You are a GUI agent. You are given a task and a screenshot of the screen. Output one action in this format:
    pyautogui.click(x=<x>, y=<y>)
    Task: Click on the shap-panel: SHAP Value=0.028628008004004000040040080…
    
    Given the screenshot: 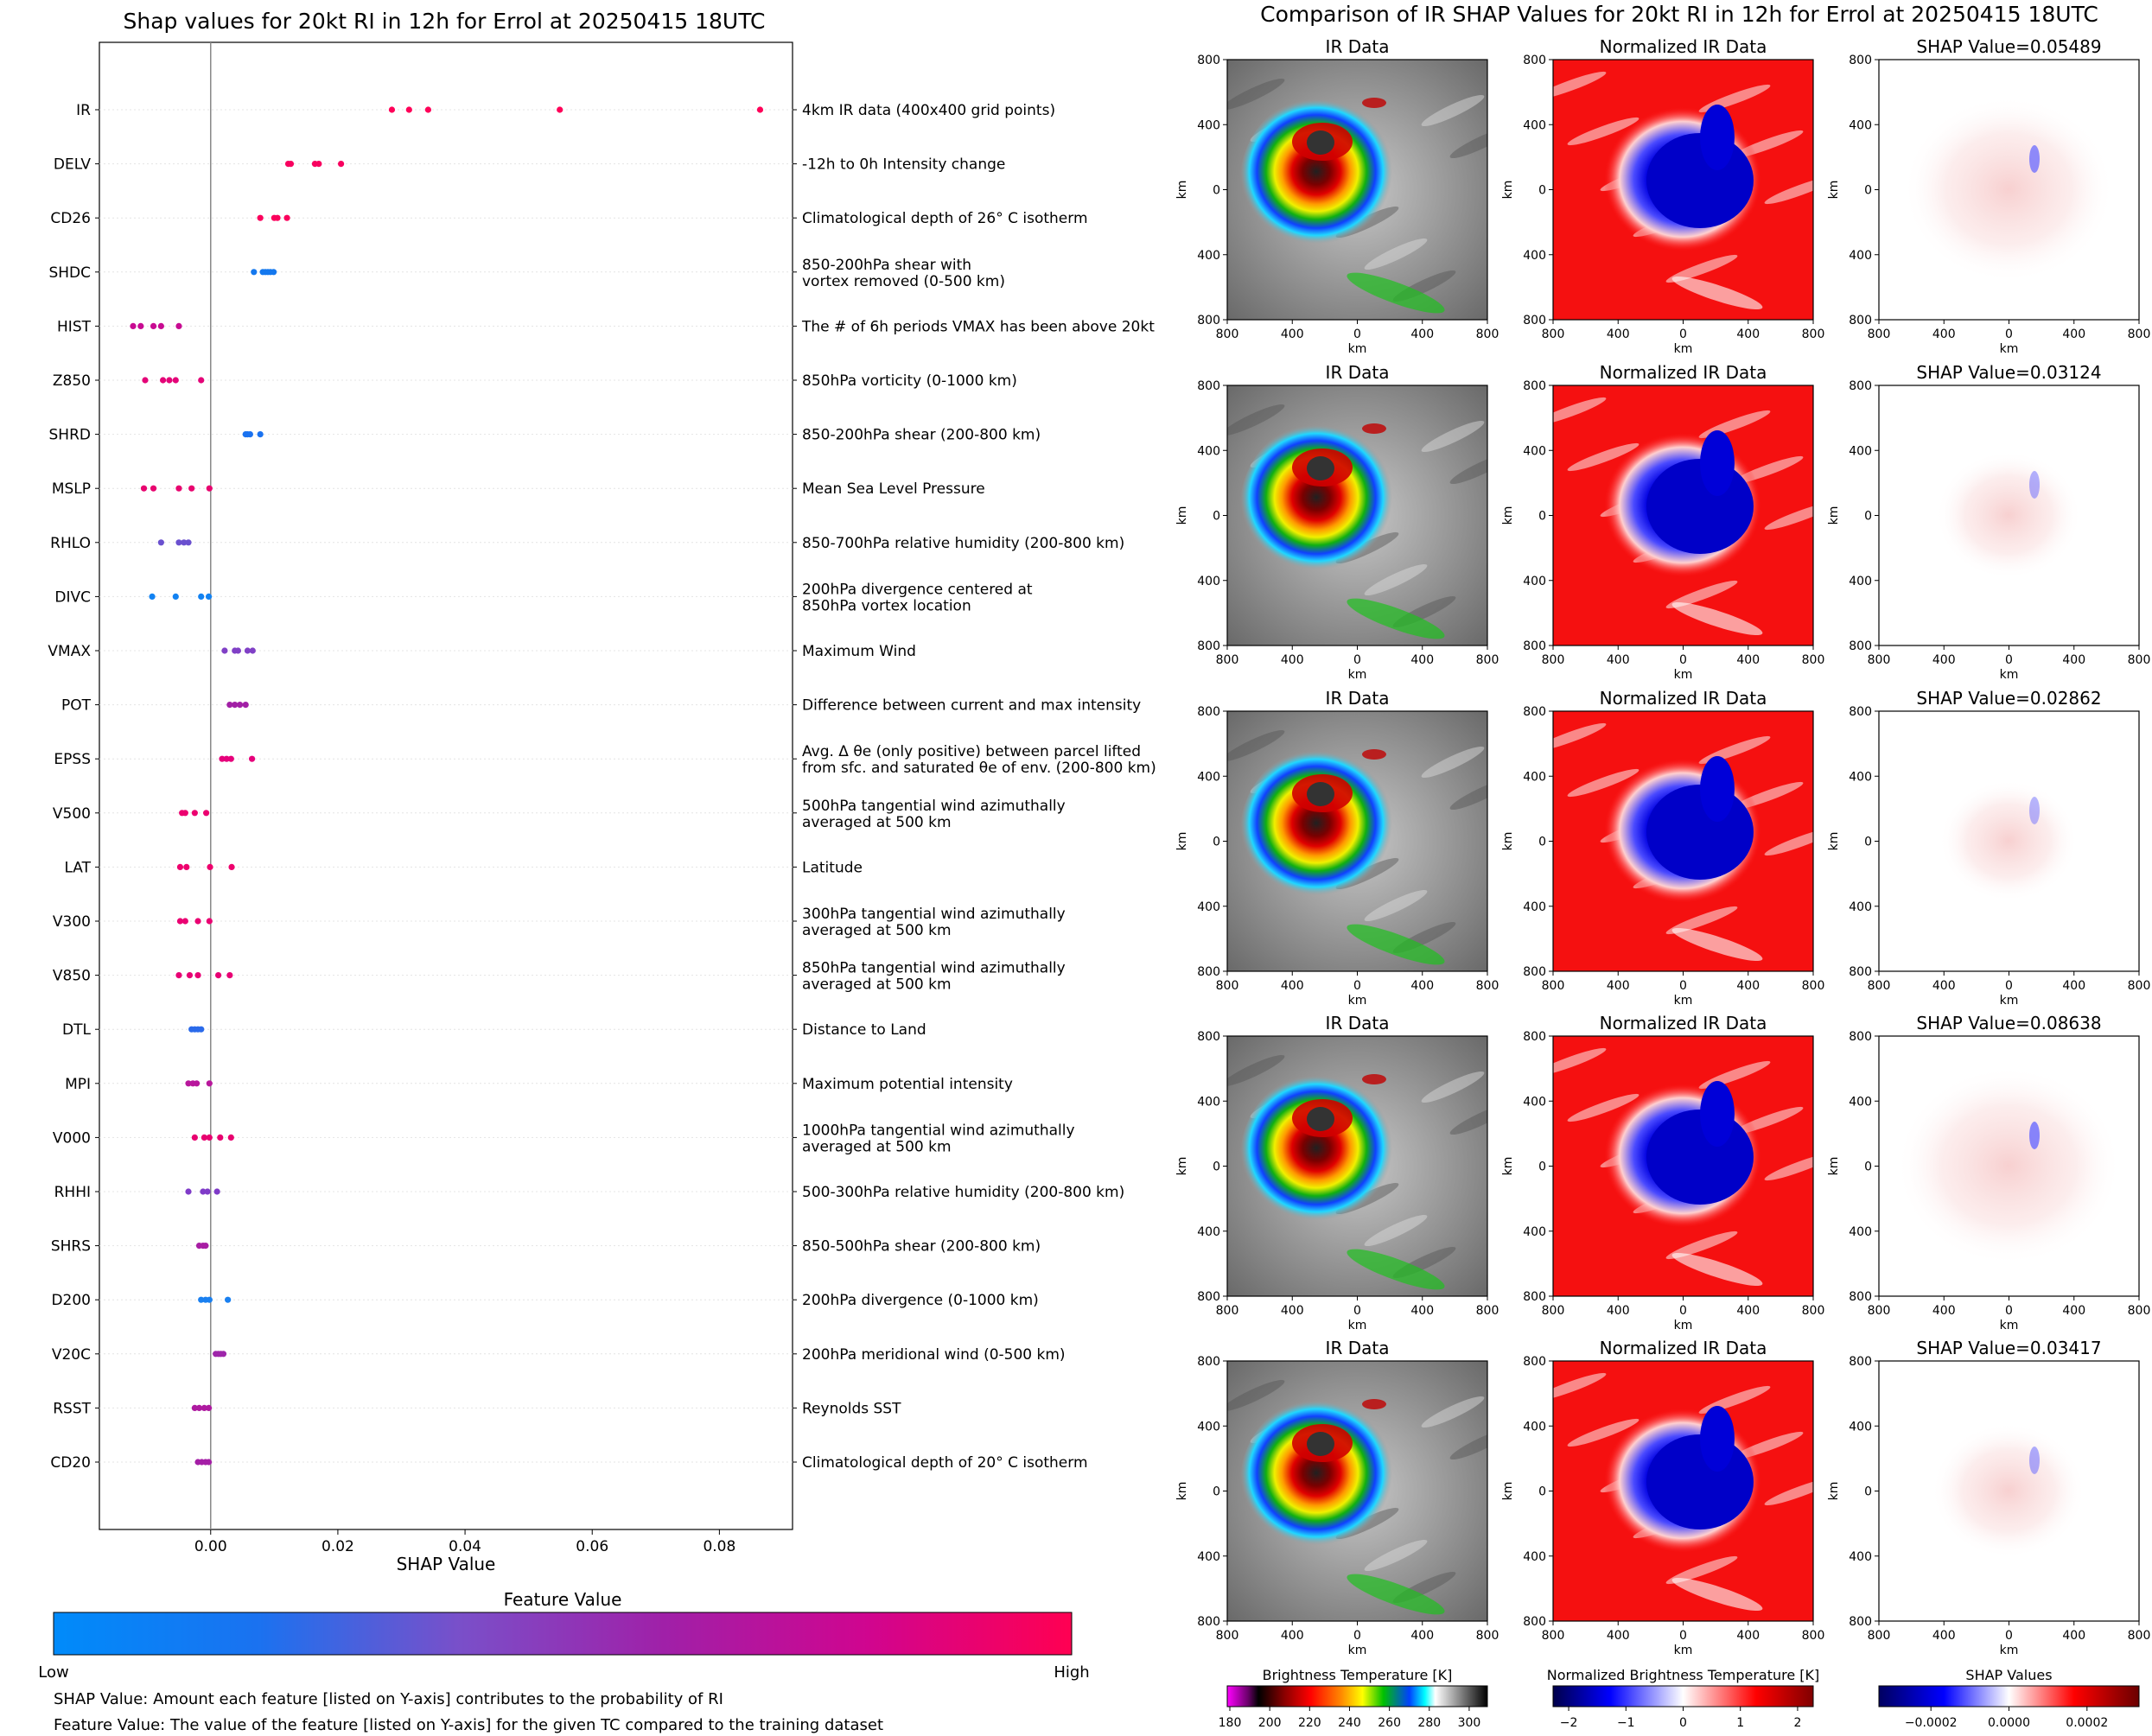 What is the action you would take?
    pyautogui.click(x=1988, y=848)
    